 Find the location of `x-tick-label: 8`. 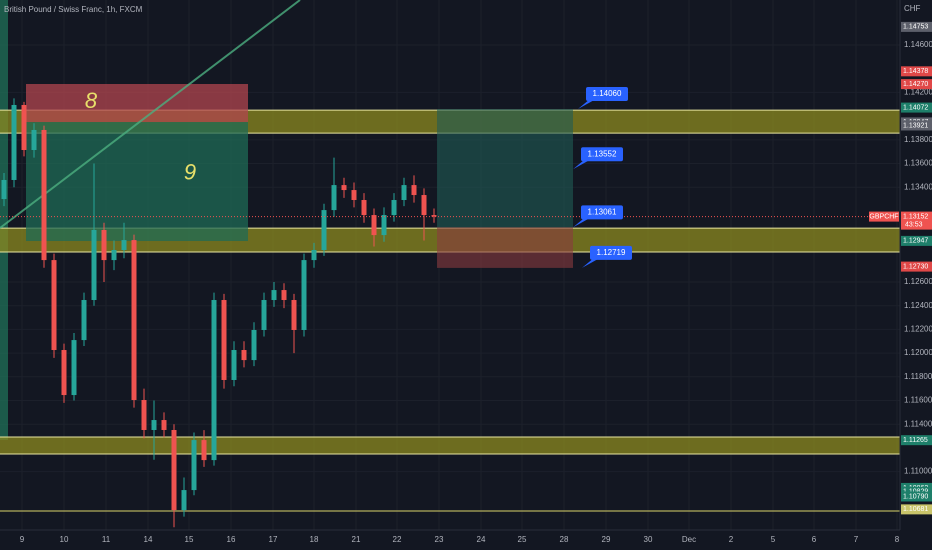

x-tick-label: 8 is located at coordinates (897, 539).